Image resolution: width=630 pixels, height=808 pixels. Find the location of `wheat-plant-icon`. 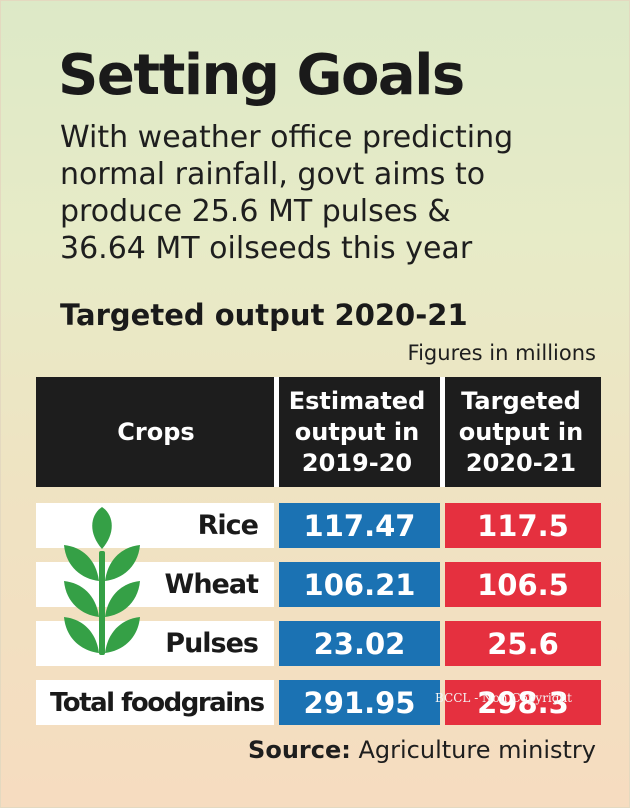

wheat-plant-icon is located at coordinates (102, 581).